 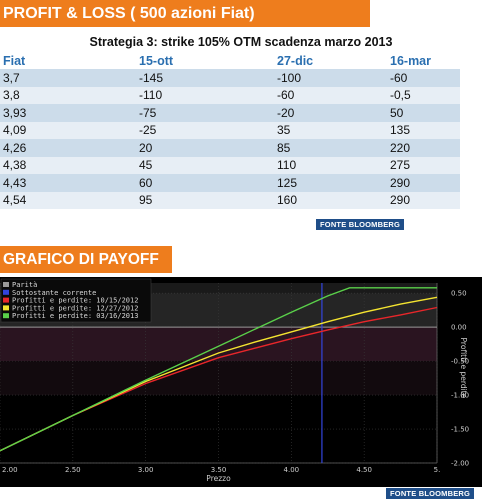 I want to click on x-tick-label: 2.50, so click(x=73, y=470).